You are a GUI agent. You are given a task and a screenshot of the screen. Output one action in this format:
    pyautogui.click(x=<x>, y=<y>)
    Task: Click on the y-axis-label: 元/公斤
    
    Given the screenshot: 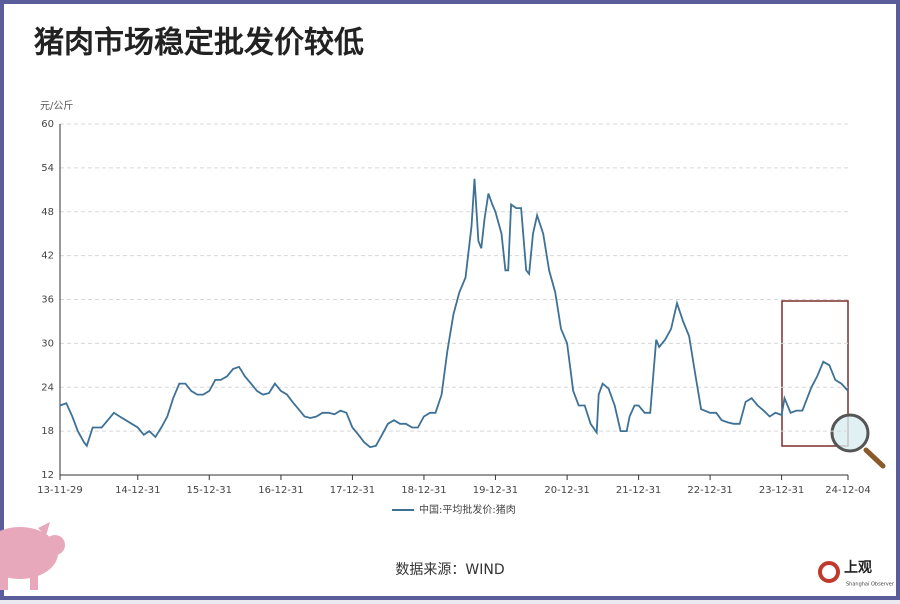 What is the action you would take?
    pyautogui.click(x=56, y=106)
    